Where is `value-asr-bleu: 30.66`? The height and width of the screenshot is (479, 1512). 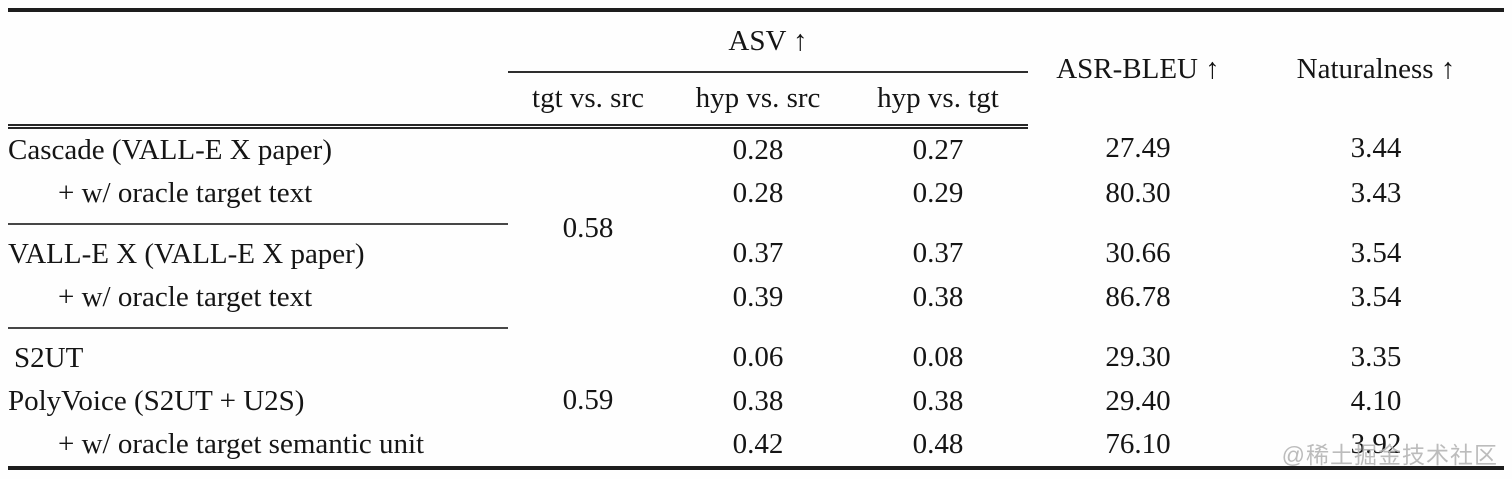 value-asr-bleu: 30.66 is located at coordinates (1138, 253).